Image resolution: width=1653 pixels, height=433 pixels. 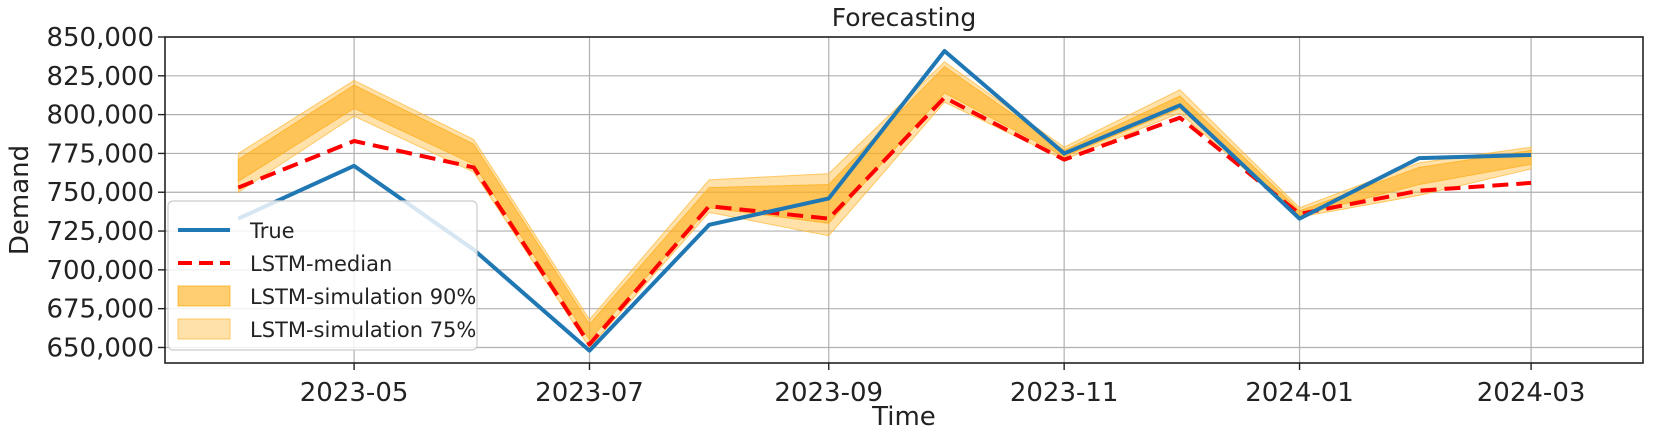 I want to click on legend-entry-sim-90-label: LSTM-simulation 90%, so click(x=363, y=297).